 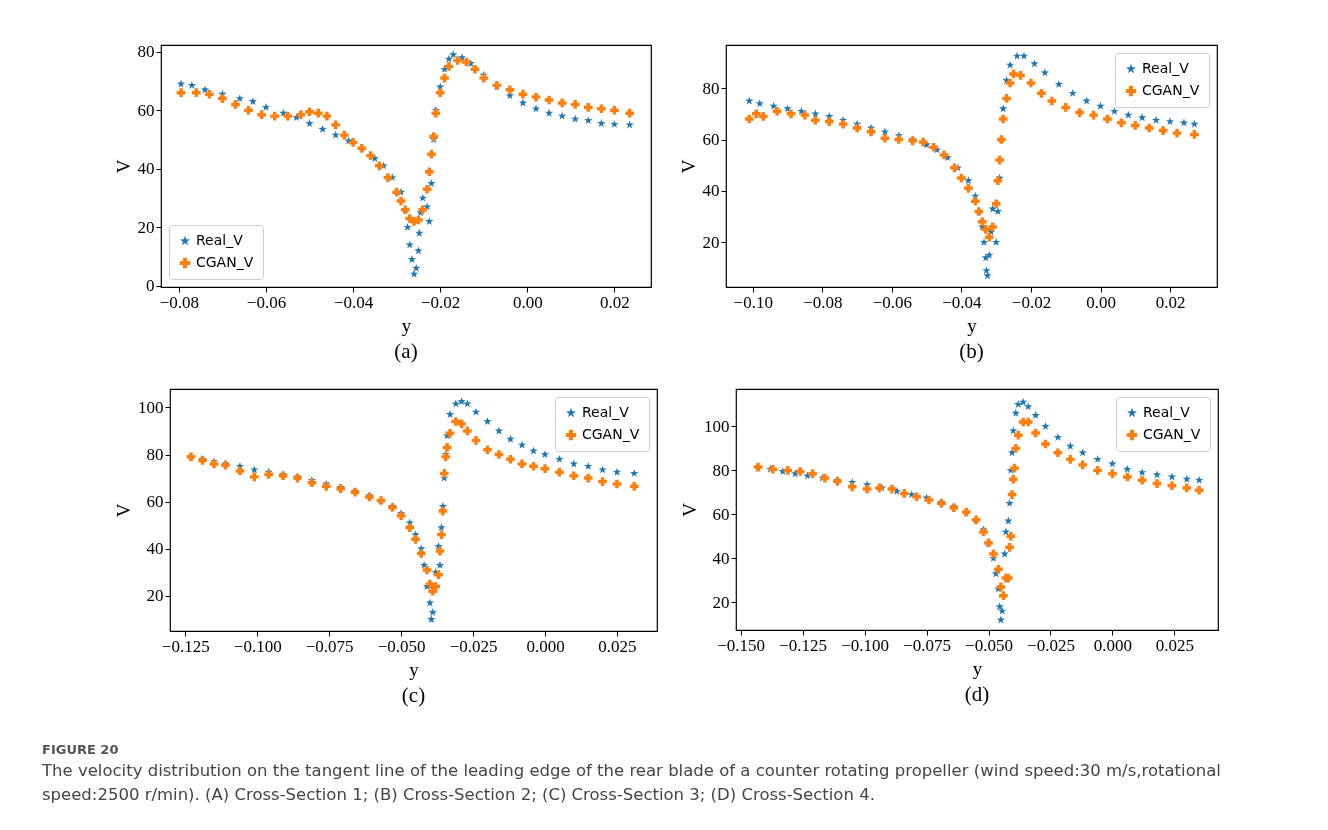 What do you see at coordinates (150, 286) in the screenshot?
I see `y-tick-label: 0` at bounding box center [150, 286].